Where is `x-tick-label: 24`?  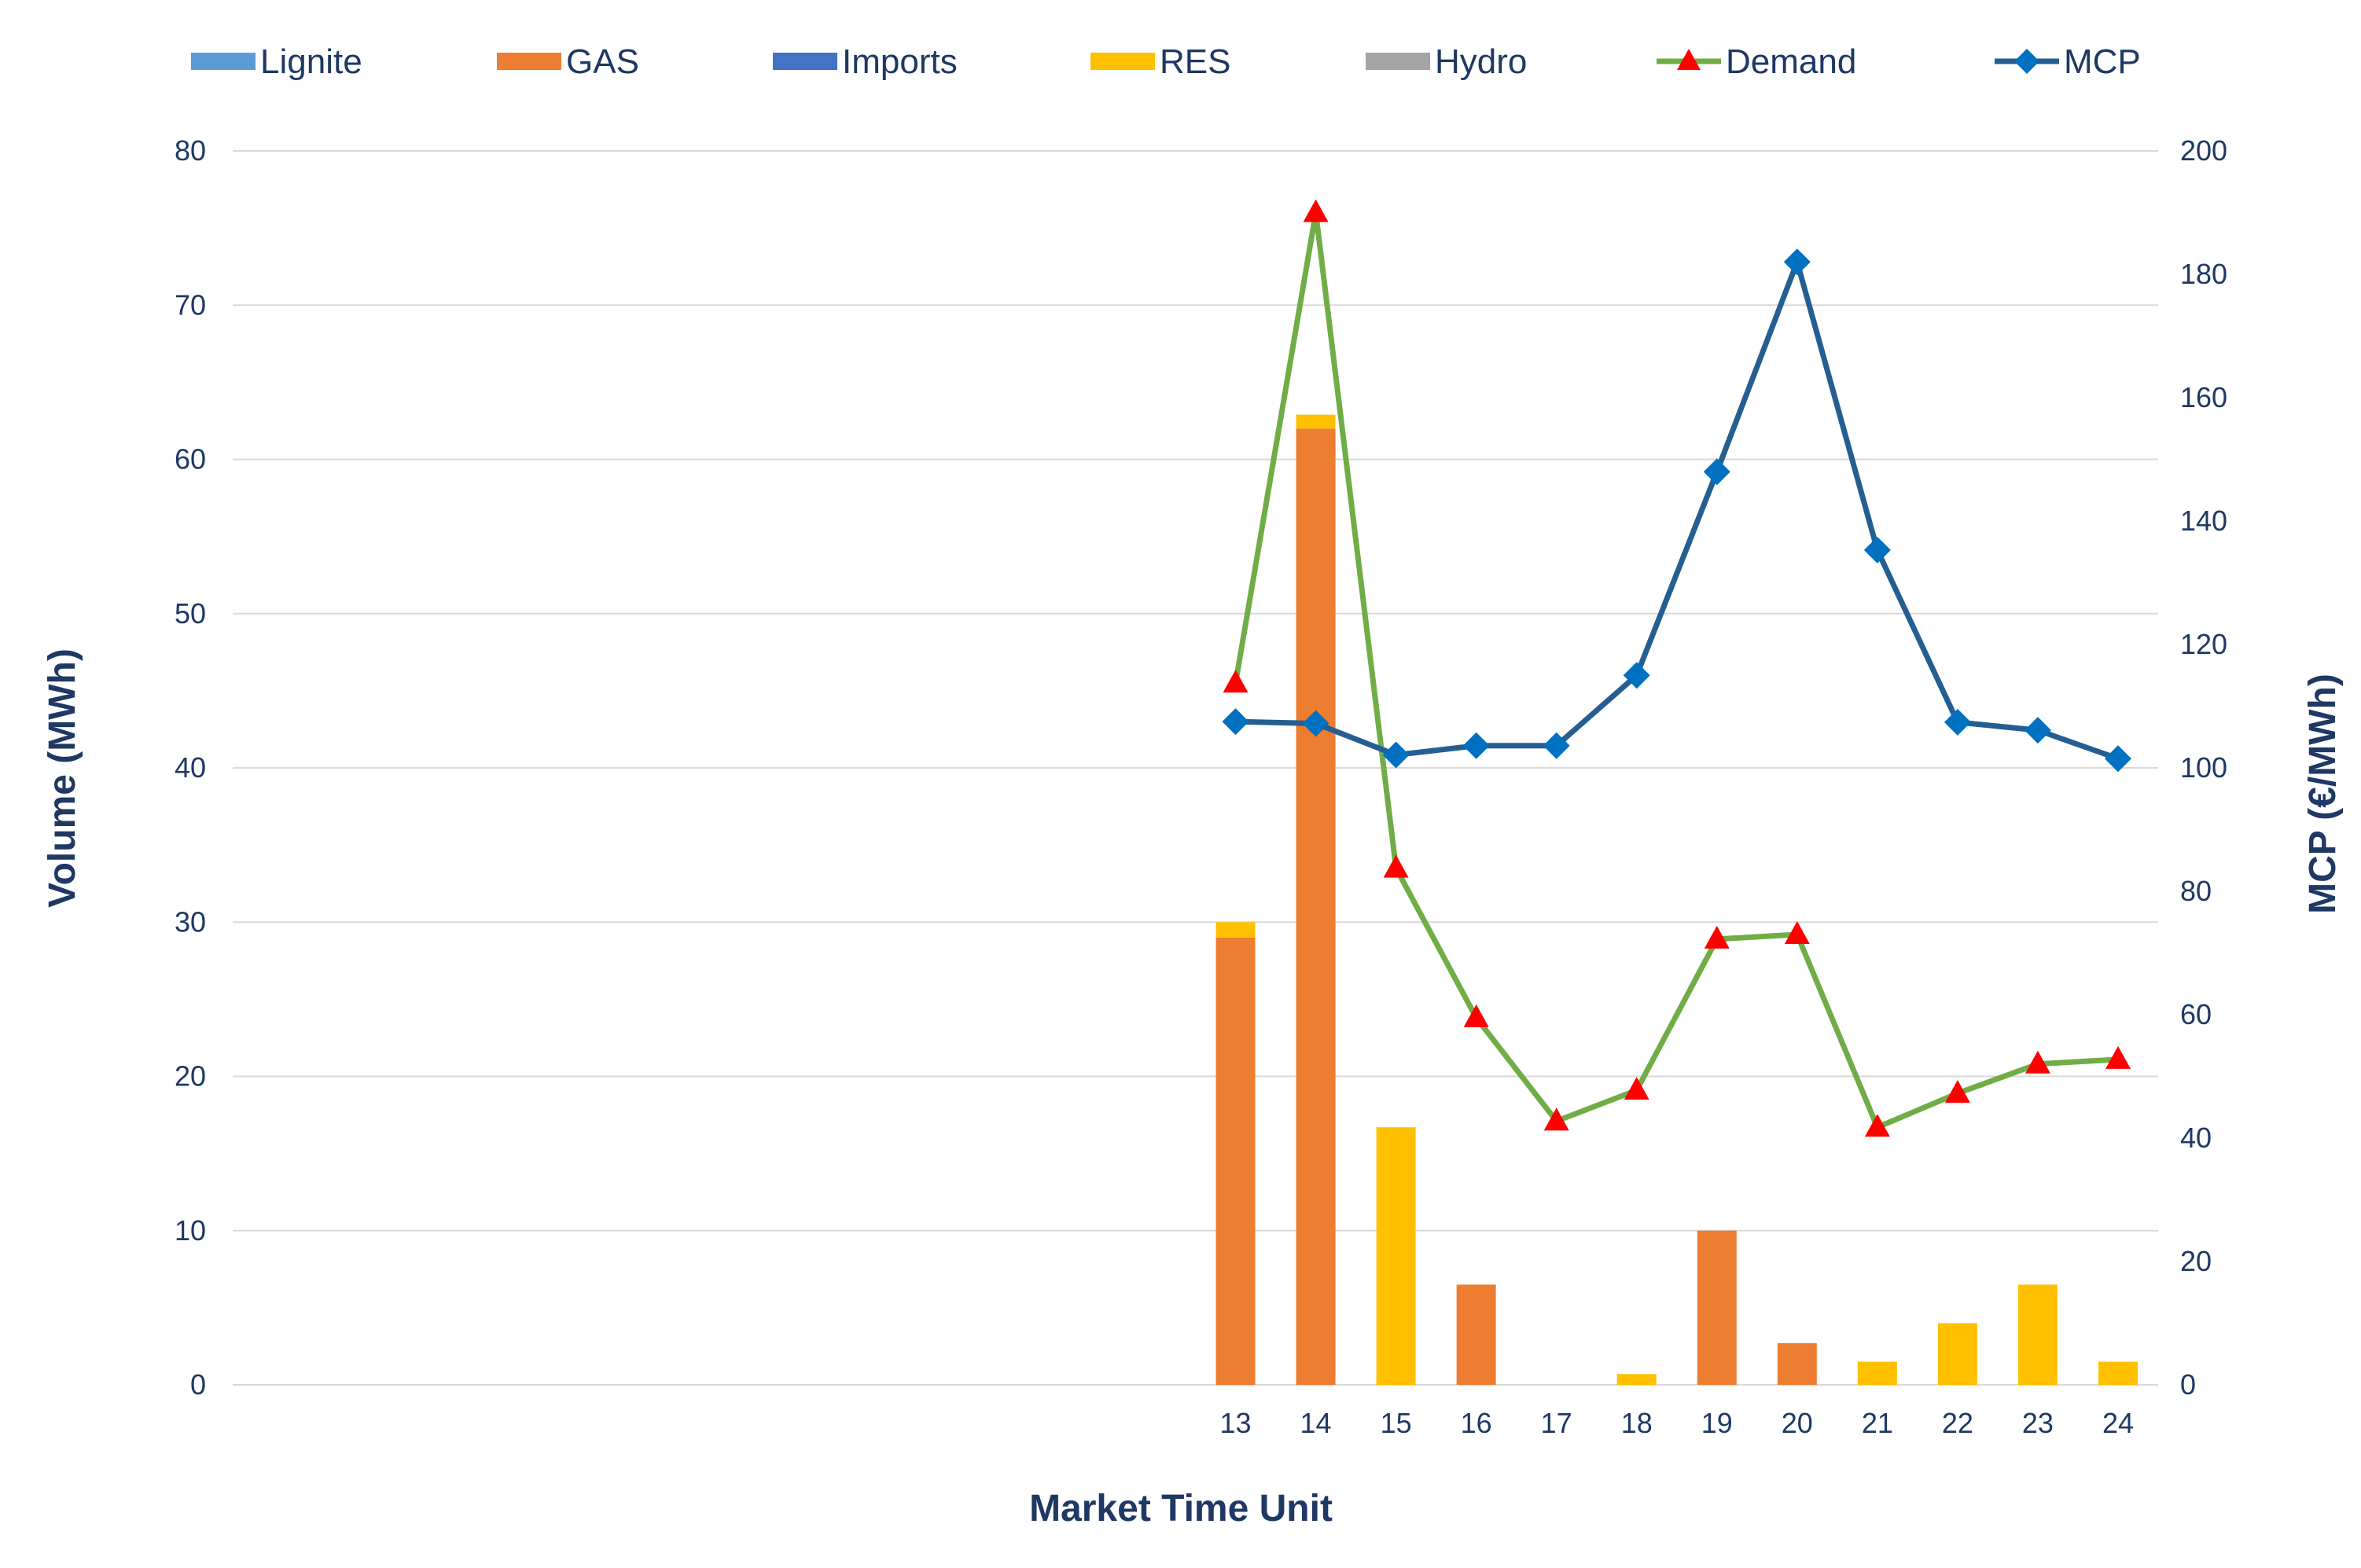 x-tick-label: 24 is located at coordinates (2118, 1423).